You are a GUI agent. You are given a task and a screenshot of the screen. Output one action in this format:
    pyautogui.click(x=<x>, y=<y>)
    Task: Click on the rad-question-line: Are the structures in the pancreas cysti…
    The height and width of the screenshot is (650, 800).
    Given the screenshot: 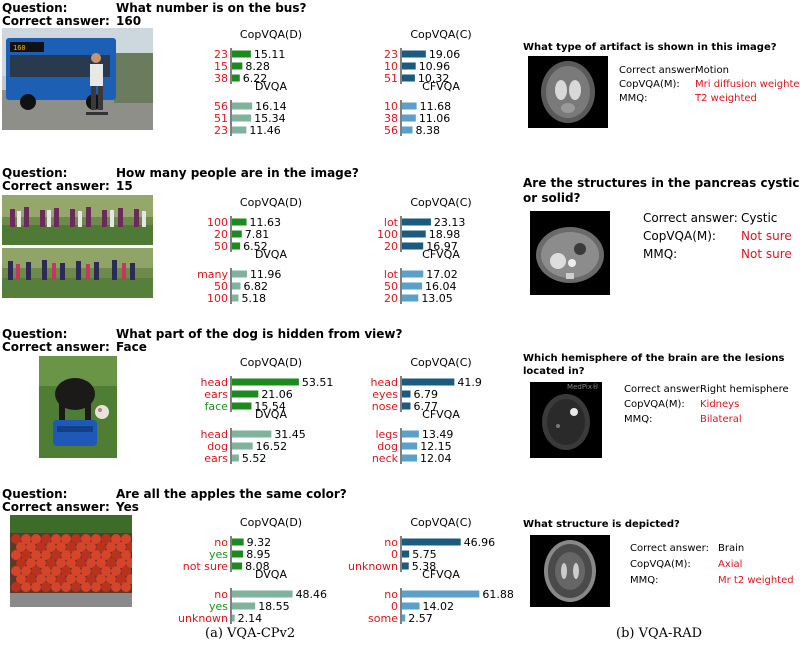 What is the action you would take?
    pyautogui.click(x=661, y=183)
    